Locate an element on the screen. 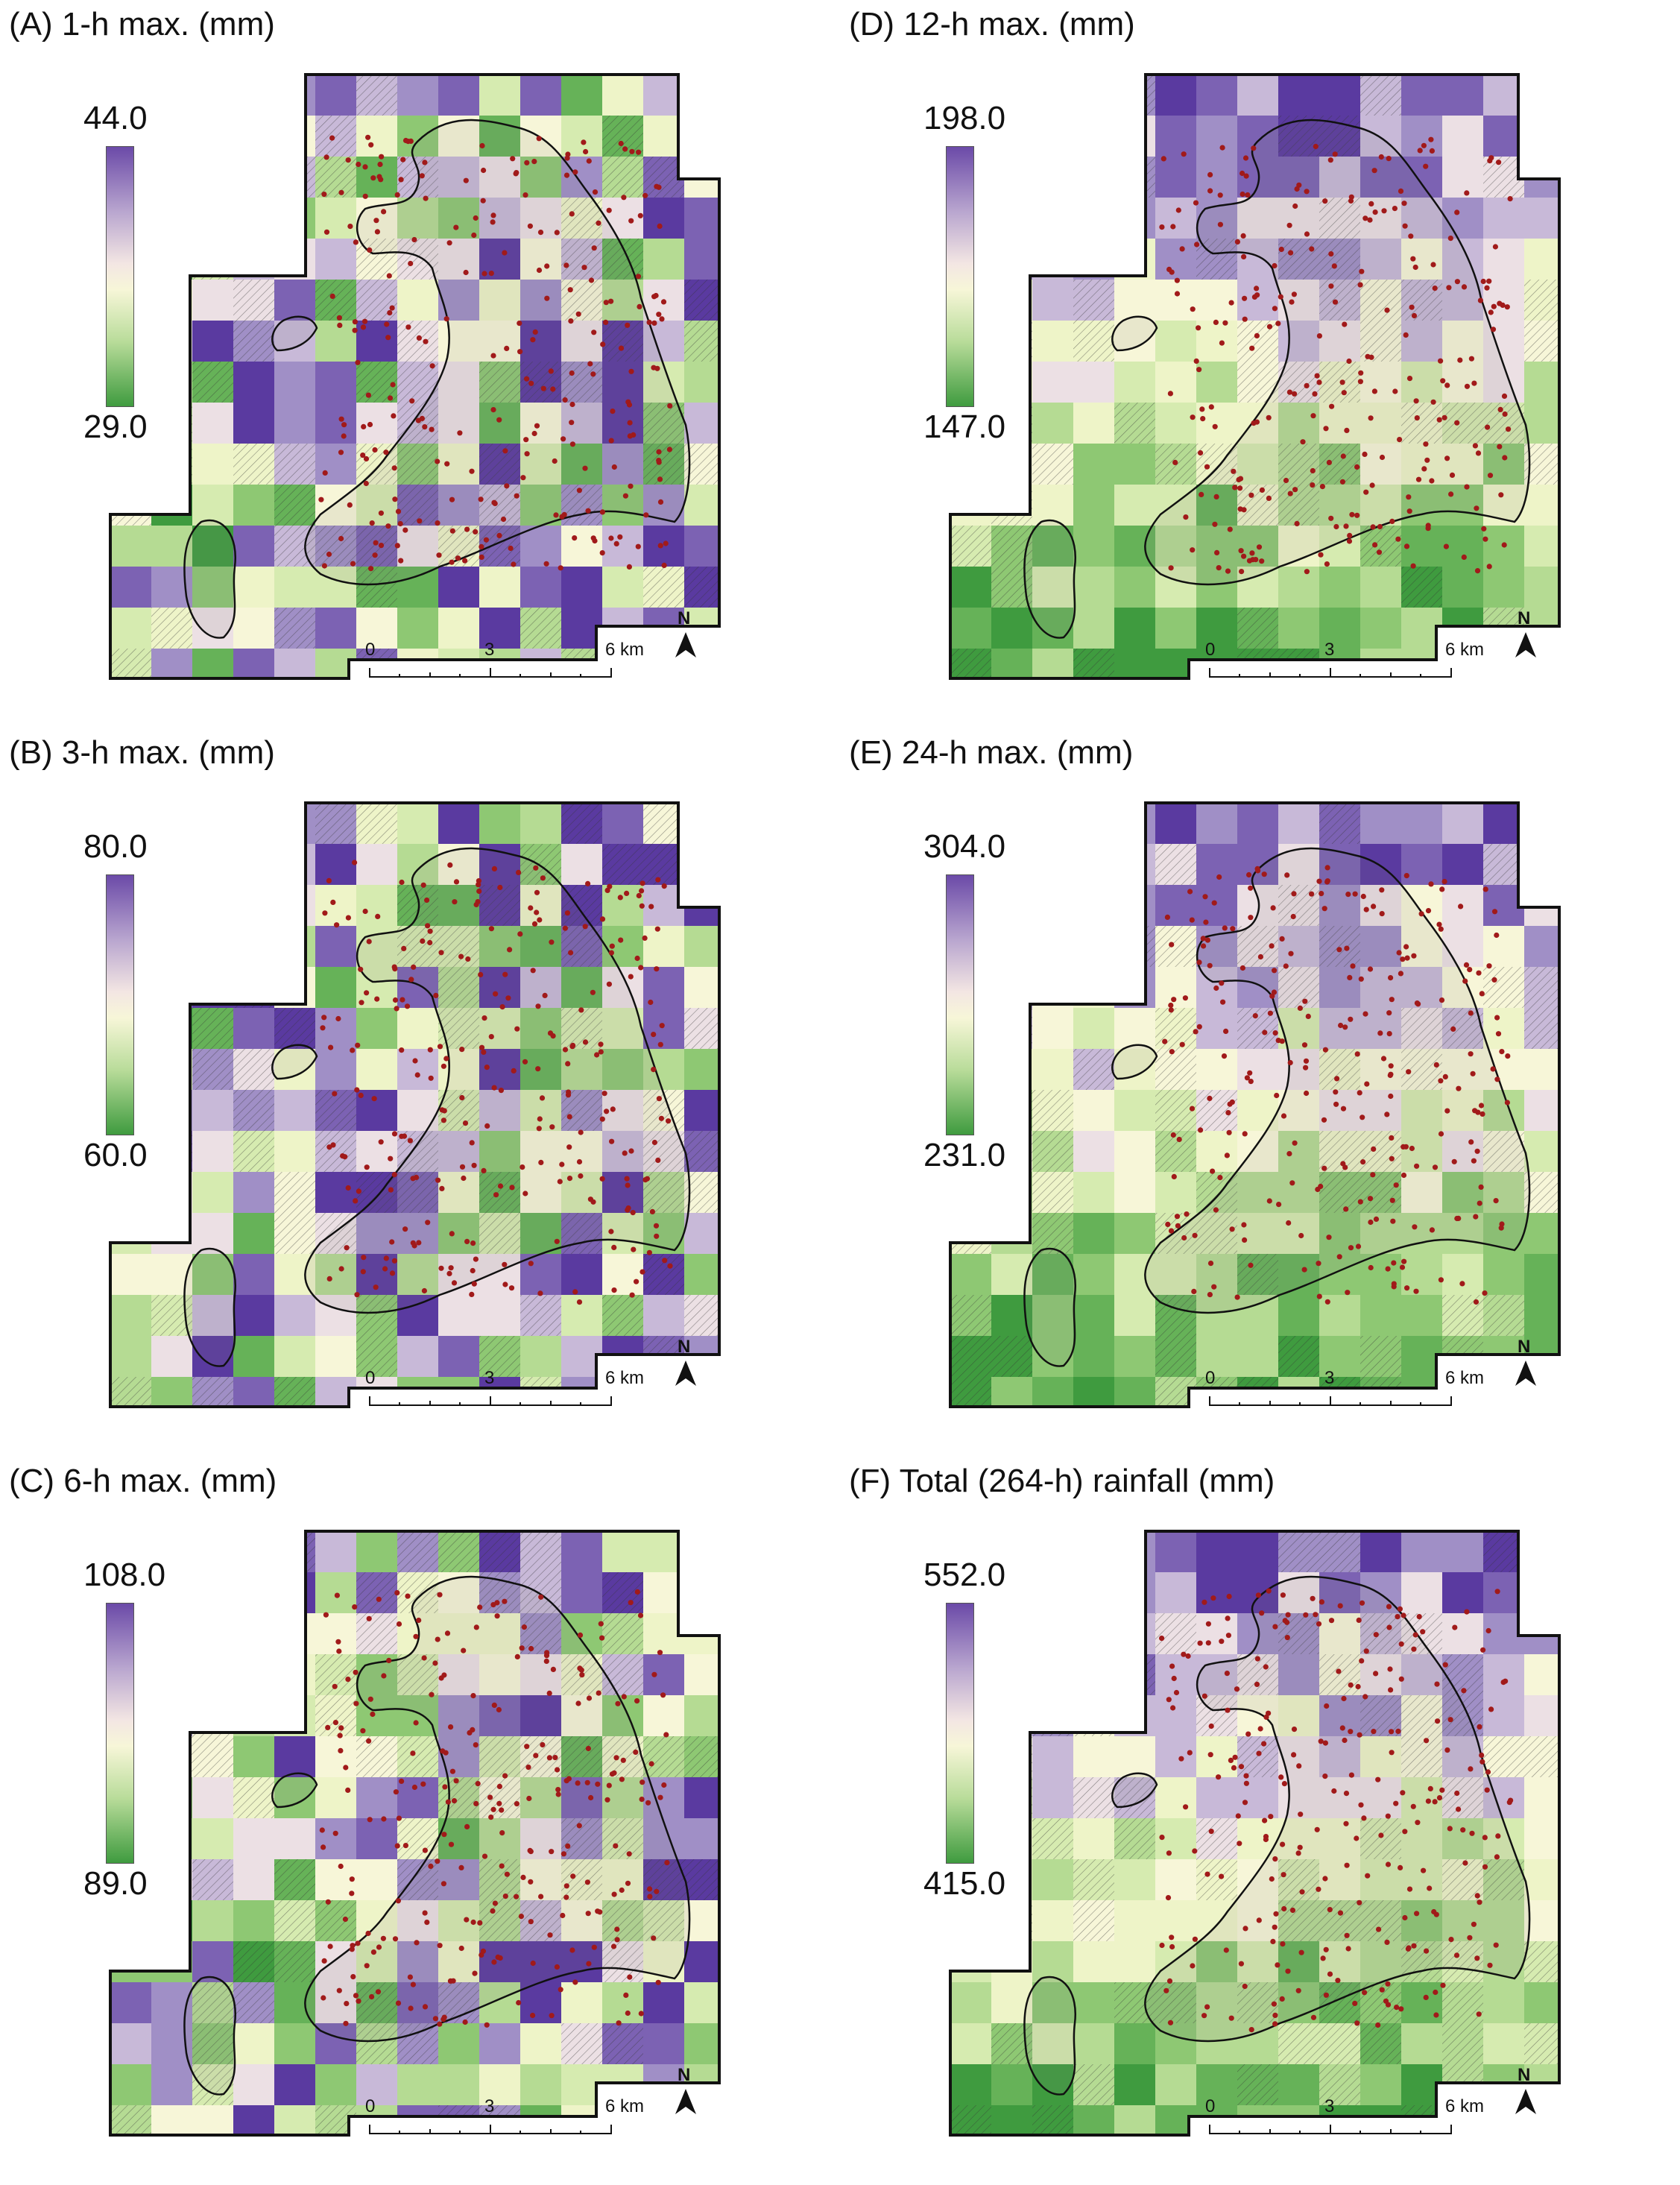 This screenshot has height=2185, width=1680. islet-coastline is located at coordinates (1134, 333).